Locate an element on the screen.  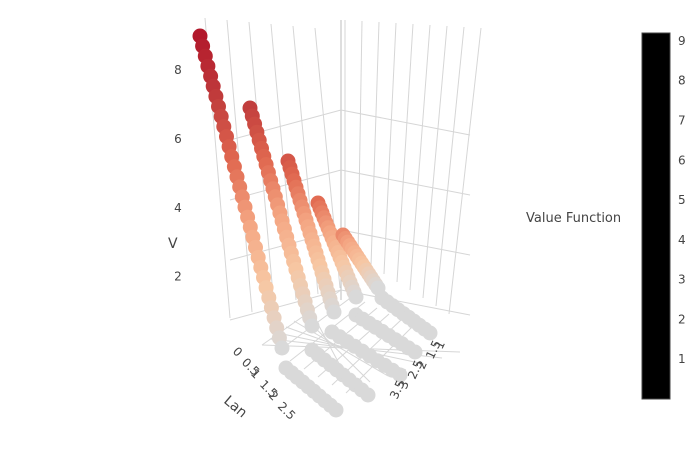
z-tick-label: 4 is located at coordinates (178, 208).